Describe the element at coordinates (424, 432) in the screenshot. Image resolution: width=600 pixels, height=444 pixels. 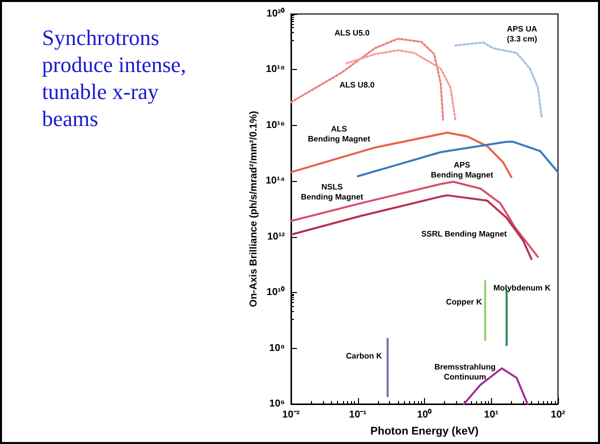
I see `x-axis-title: Photon Energy (keV)` at that location.